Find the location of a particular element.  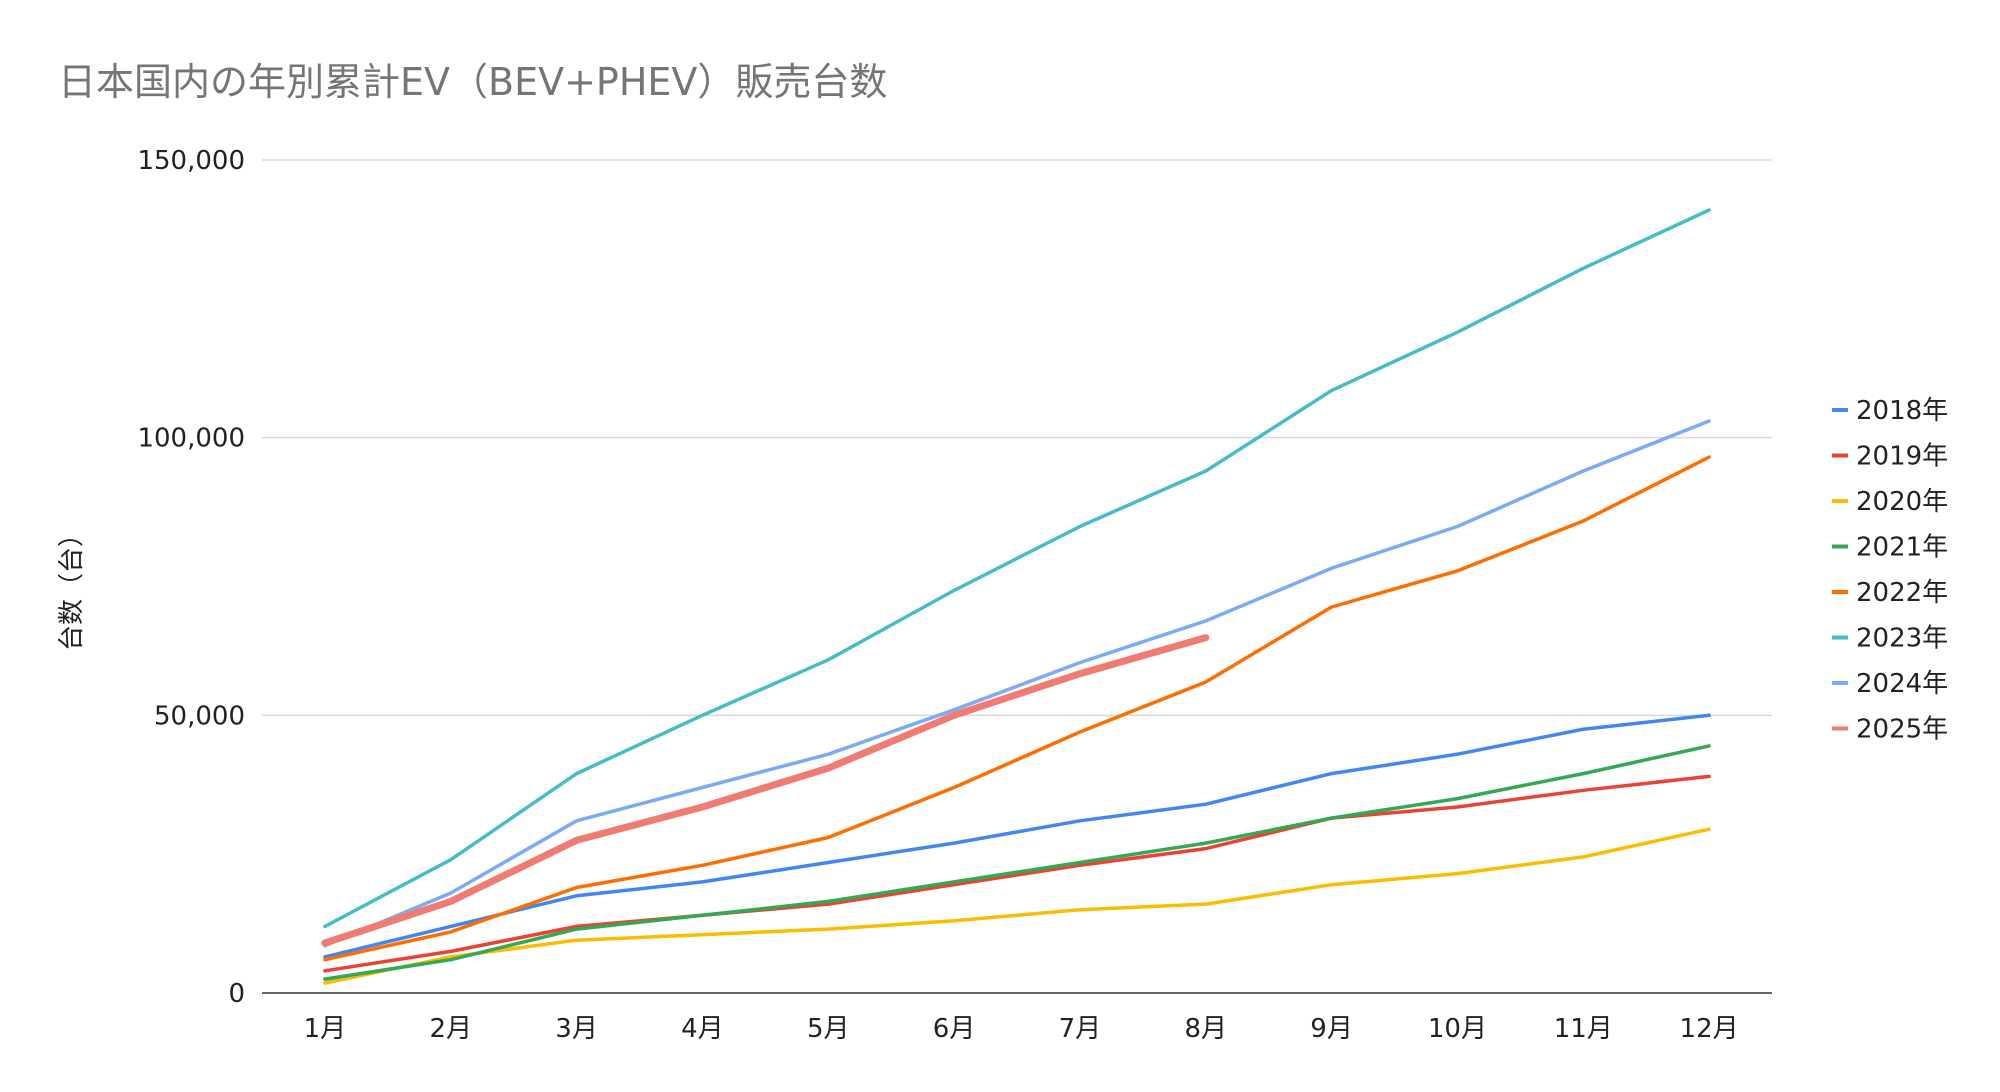

legend-label: 2022年 is located at coordinates (1902, 593).